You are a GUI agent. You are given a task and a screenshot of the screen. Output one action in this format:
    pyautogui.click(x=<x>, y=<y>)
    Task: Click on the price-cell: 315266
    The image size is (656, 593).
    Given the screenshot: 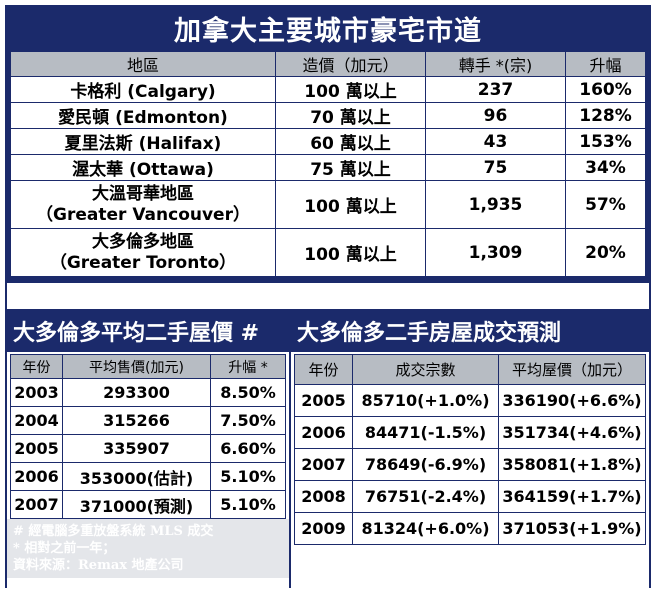 What is the action you would take?
    pyautogui.click(x=136, y=420)
    